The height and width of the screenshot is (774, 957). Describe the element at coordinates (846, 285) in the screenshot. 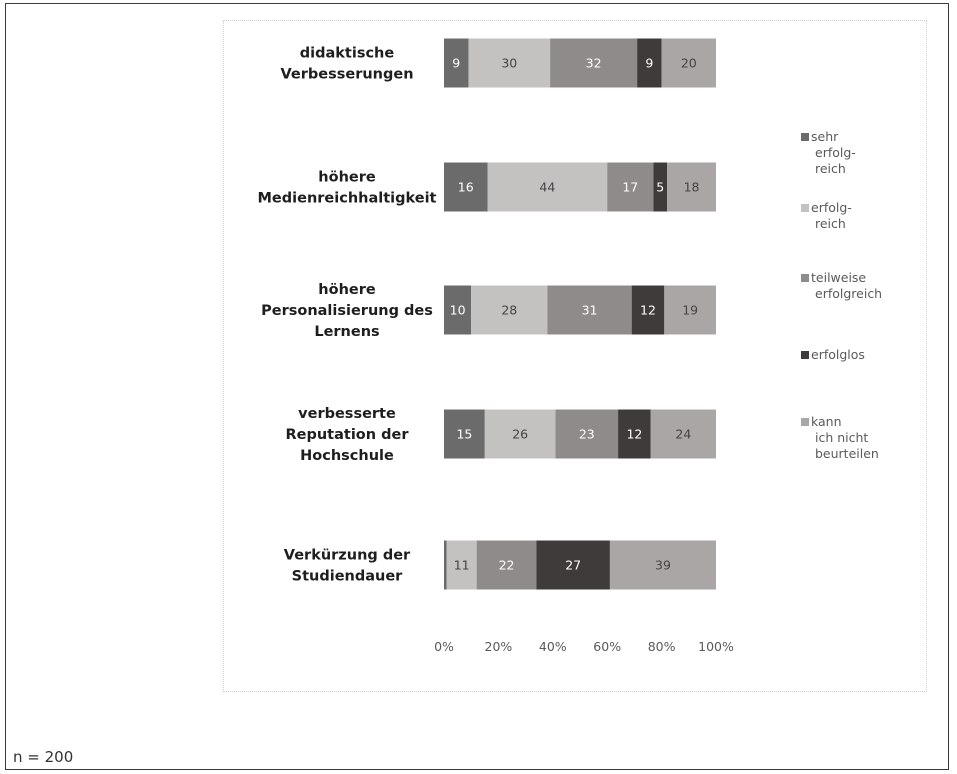

I see `legend-label: teilweise erfolgreich` at that location.